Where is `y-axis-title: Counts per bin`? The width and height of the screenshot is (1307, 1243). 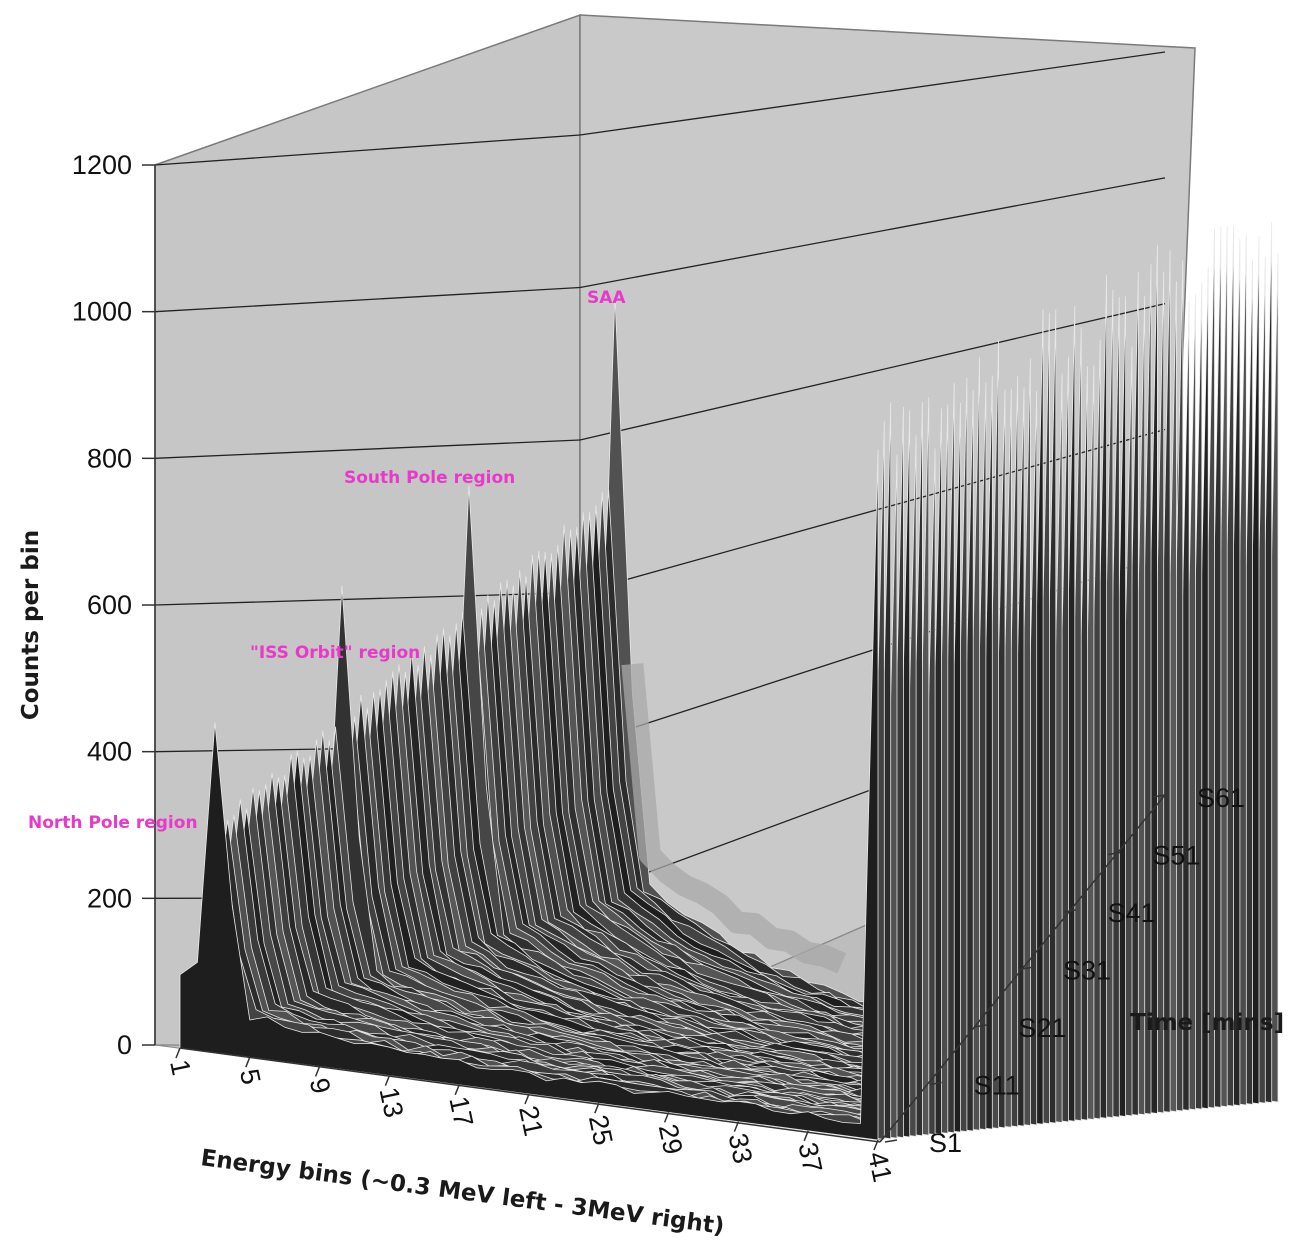
y-axis-title: Counts per bin is located at coordinates (31, 625).